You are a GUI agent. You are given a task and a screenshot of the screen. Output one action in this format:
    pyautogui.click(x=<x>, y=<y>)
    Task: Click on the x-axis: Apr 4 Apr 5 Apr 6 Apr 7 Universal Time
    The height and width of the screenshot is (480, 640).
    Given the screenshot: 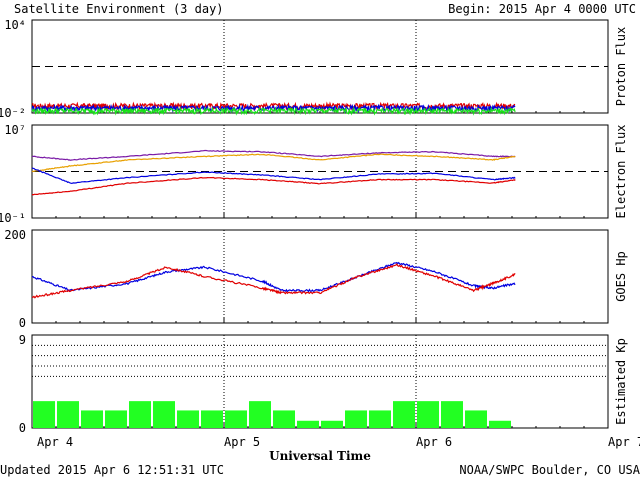 What is the action you would take?
    pyautogui.click(x=338, y=449)
    